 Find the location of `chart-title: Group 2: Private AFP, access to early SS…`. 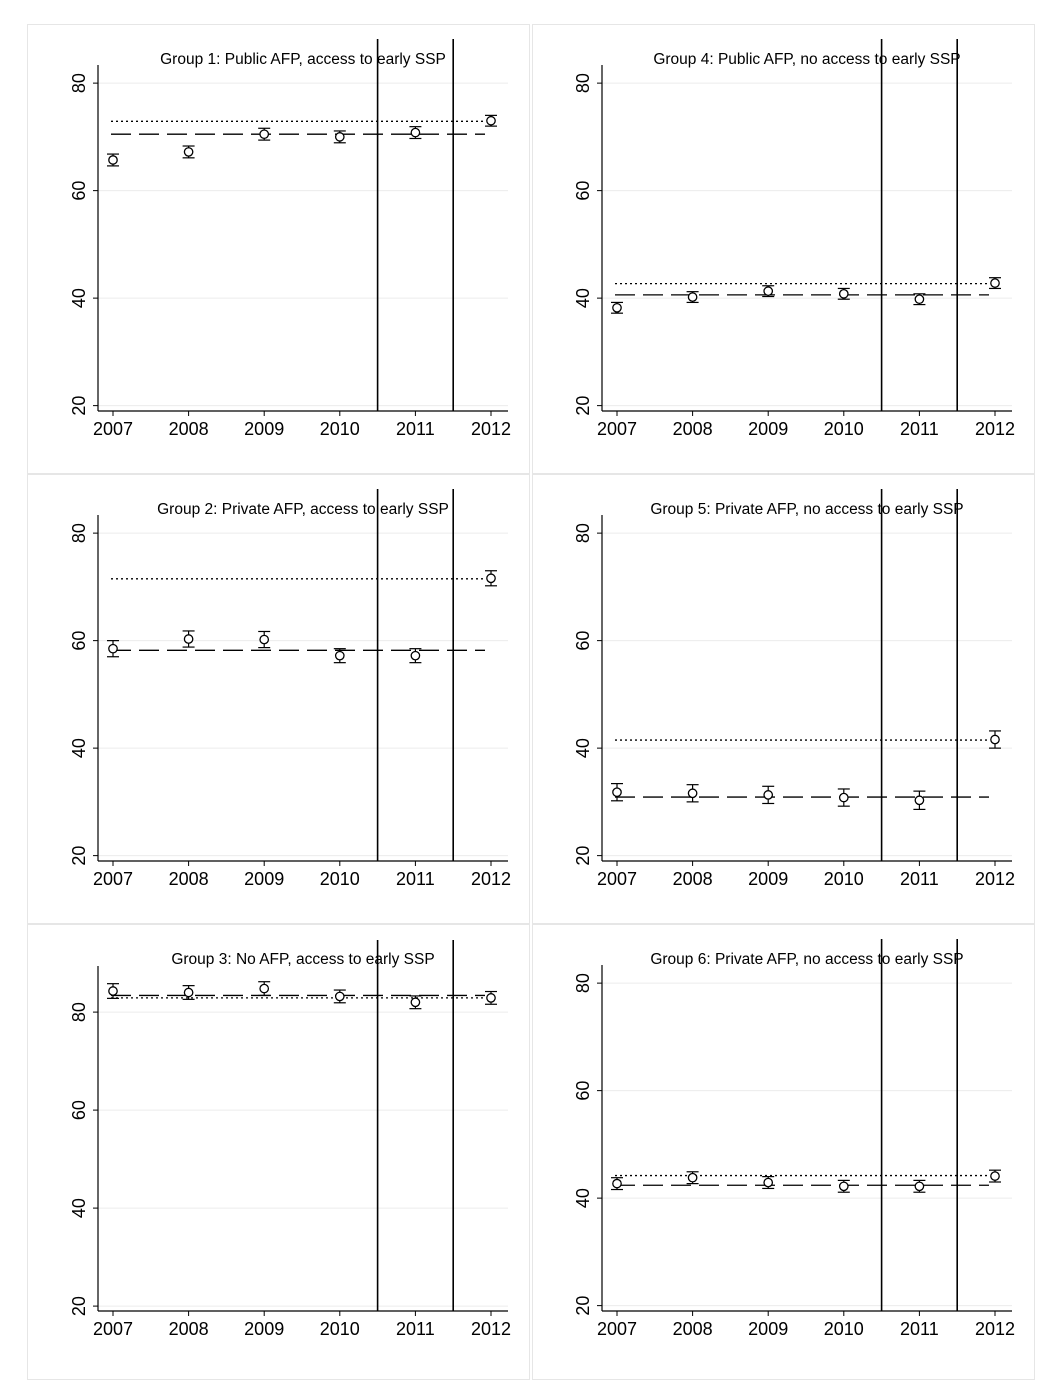

chart-title: Group 2: Private AFP, access to early SS… is located at coordinates (303, 509).